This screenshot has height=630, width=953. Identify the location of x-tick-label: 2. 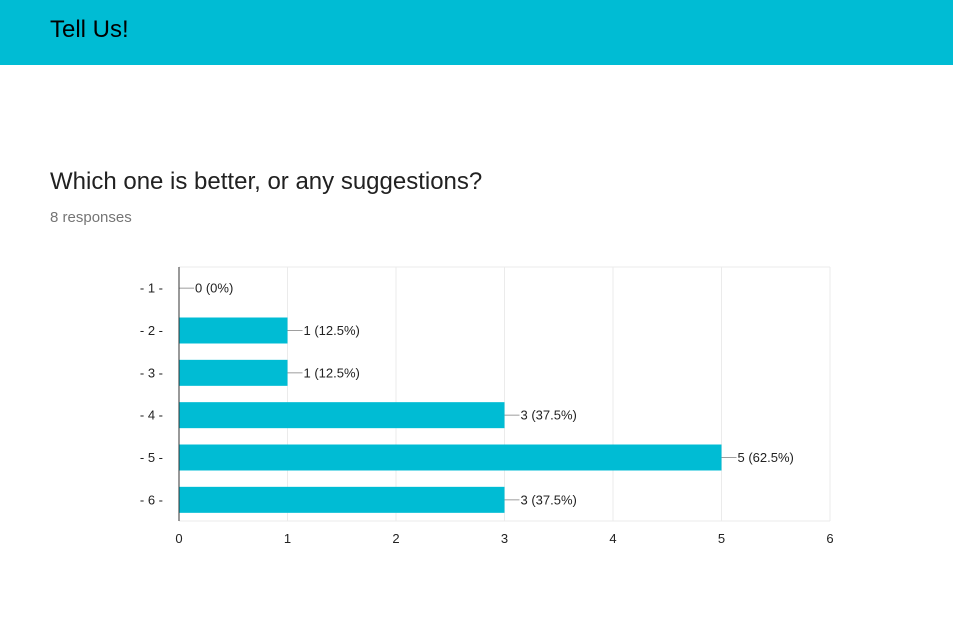
(395, 538).